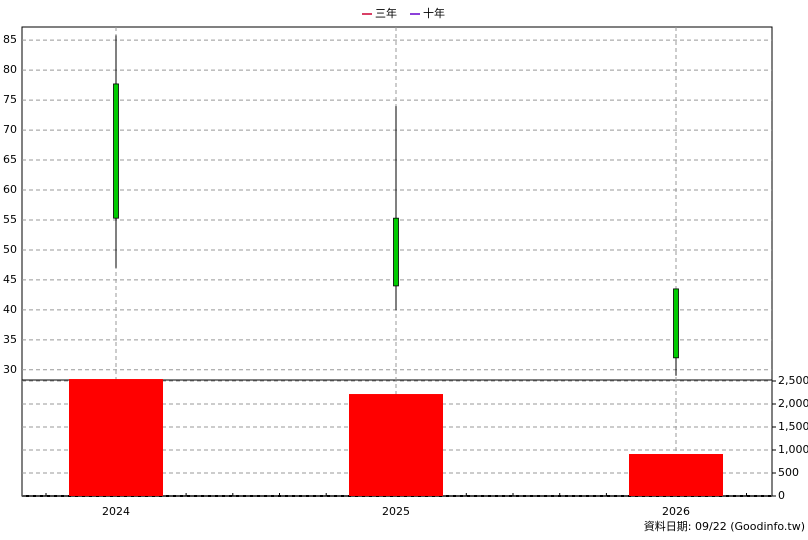  Describe the element at coordinates (676, 511) in the screenshot. I see `x-tick-label: 2026` at that location.